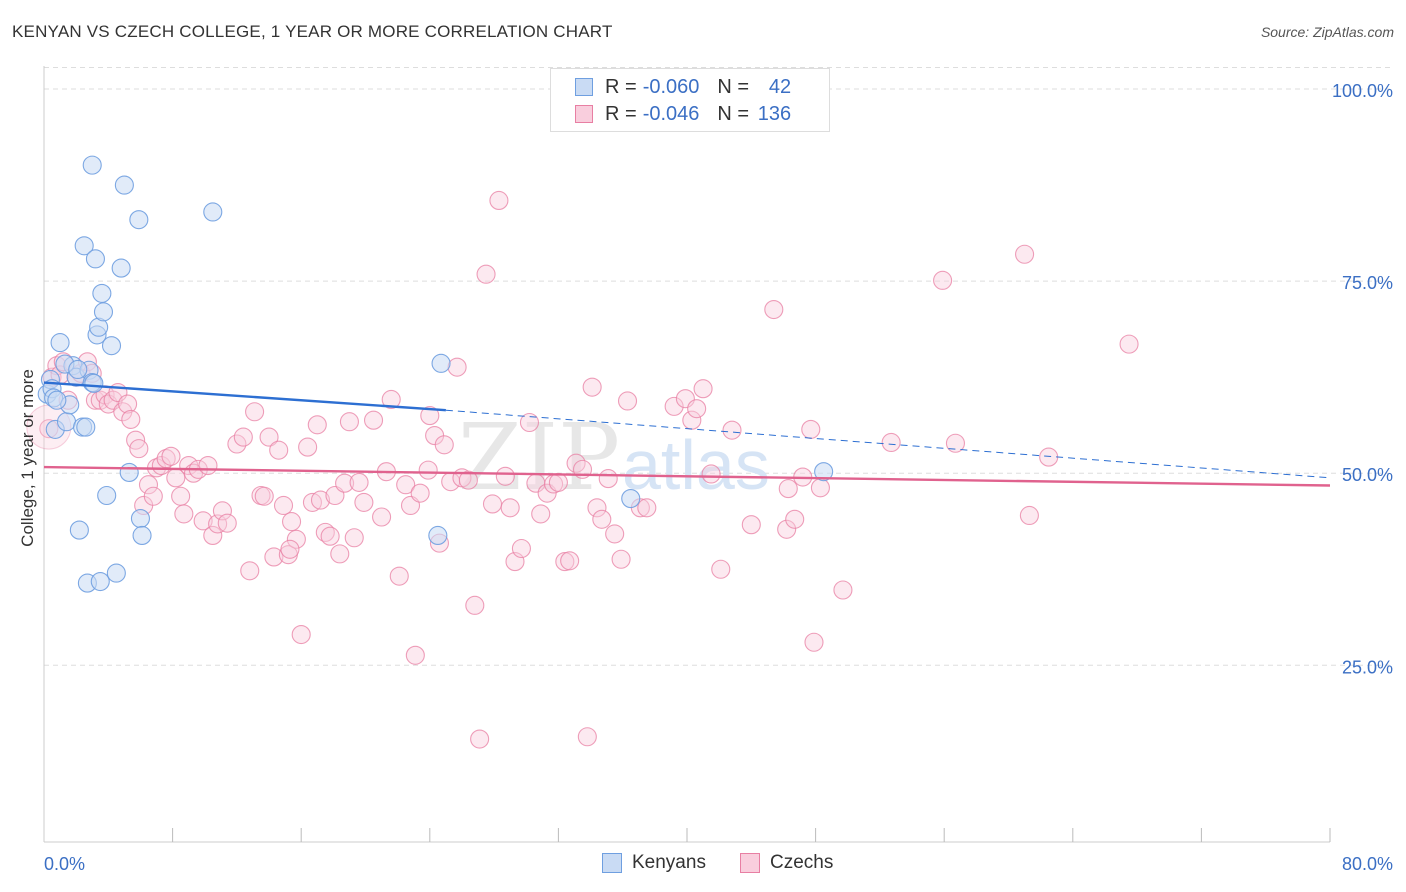 This screenshot has height=892, width=1406. I want to click on legend-row-kenyans: R = -0.060 N = 42, so click(683, 87).